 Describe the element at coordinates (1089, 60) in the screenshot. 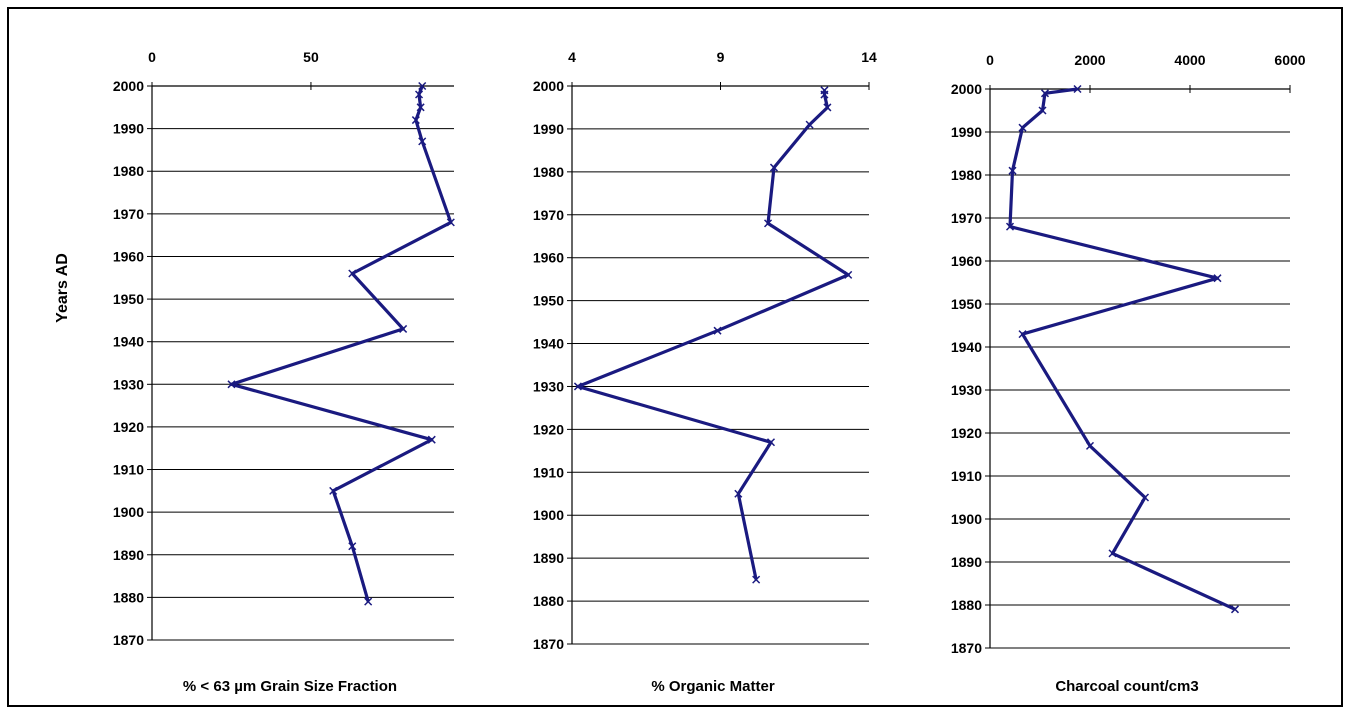

I see `x-tick-label: 2000` at that location.